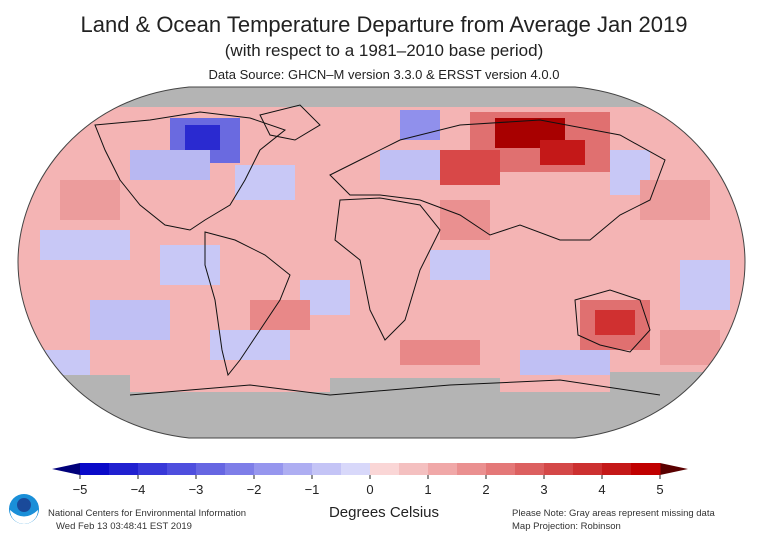 The width and height of the screenshot is (768, 542). What do you see at coordinates (124, 526) in the screenshot?
I see `generated-timestamp: Wed Feb 13 03:48:41 EST 2019` at bounding box center [124, 526].